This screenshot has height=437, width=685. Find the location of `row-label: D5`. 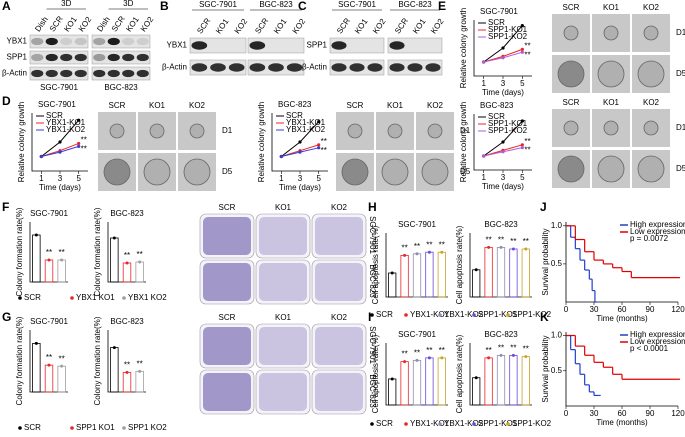

row-label: D5 is located at coordinates (465, 171).